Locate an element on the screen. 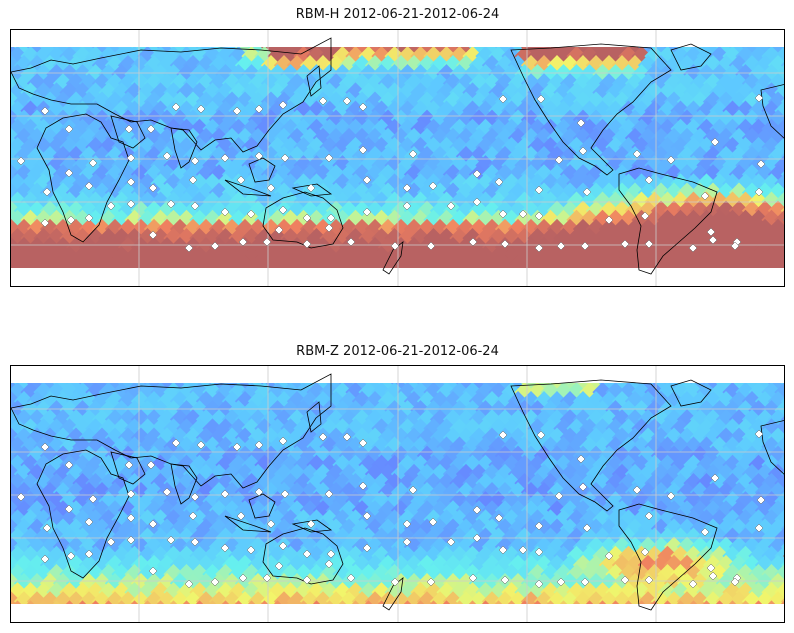 The image size is (794, 633). no-data-band is located at coordinates (397, 613).